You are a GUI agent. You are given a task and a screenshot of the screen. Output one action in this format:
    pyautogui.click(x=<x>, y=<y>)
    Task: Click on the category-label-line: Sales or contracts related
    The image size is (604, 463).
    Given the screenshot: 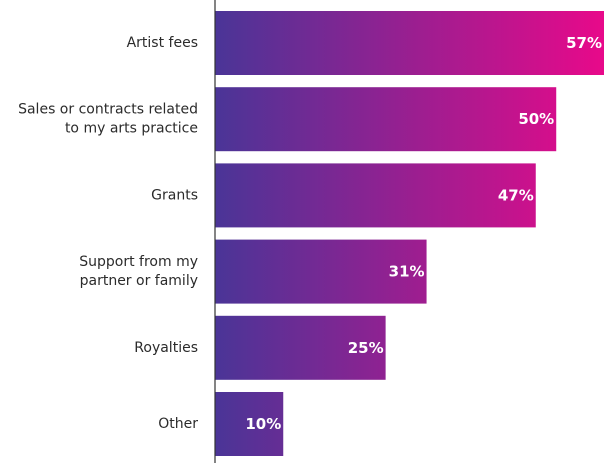 What is the action you would take?
    pyautogui.click(x=108, y=110)
    